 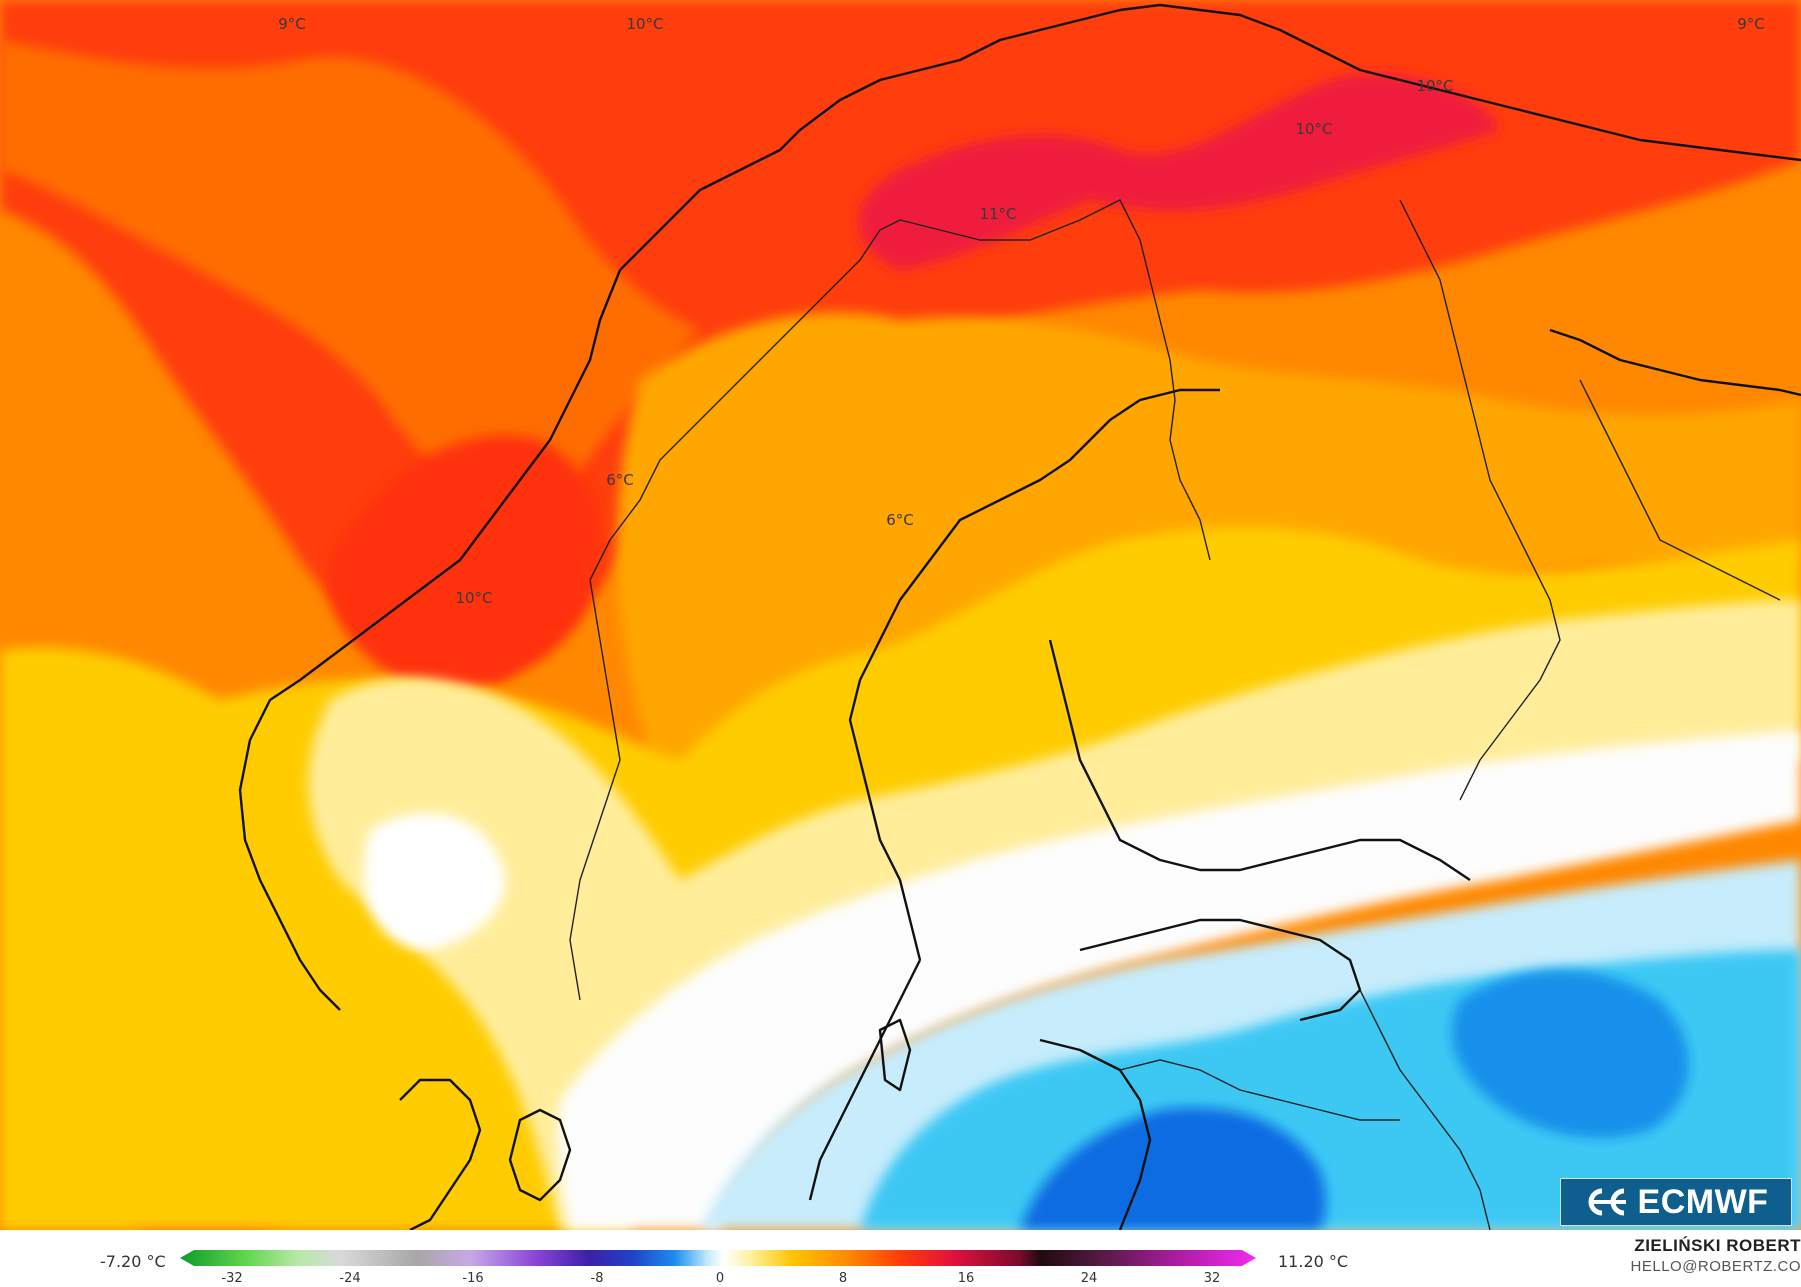 What do you see at coordinates (464, 561) in the screenshot?
I see `zone-red-west` at bounding box center [464, 561].